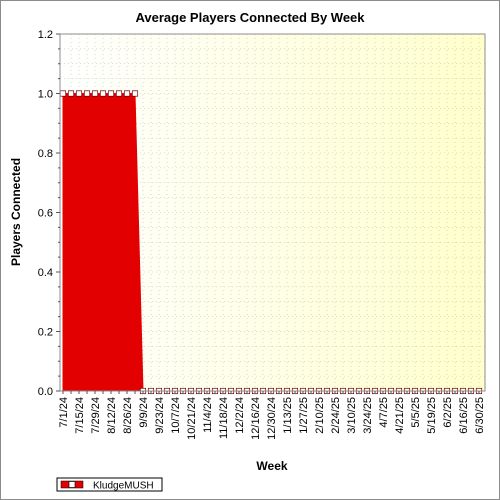 The image size is (500, 500). I want to click on x-tick-label: 3/24/25, so click(368, 415).